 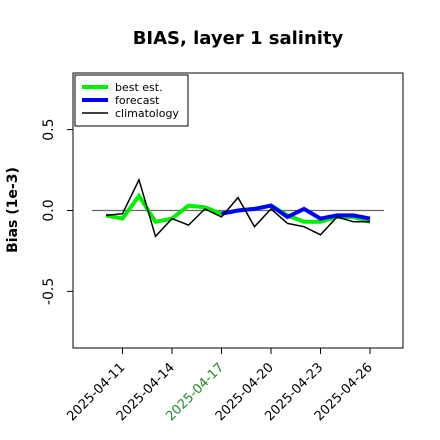 What do you see at coordinates (296, 212) in the screenshot?
I see `series-line-forecast` at bounding box center [296, 212].